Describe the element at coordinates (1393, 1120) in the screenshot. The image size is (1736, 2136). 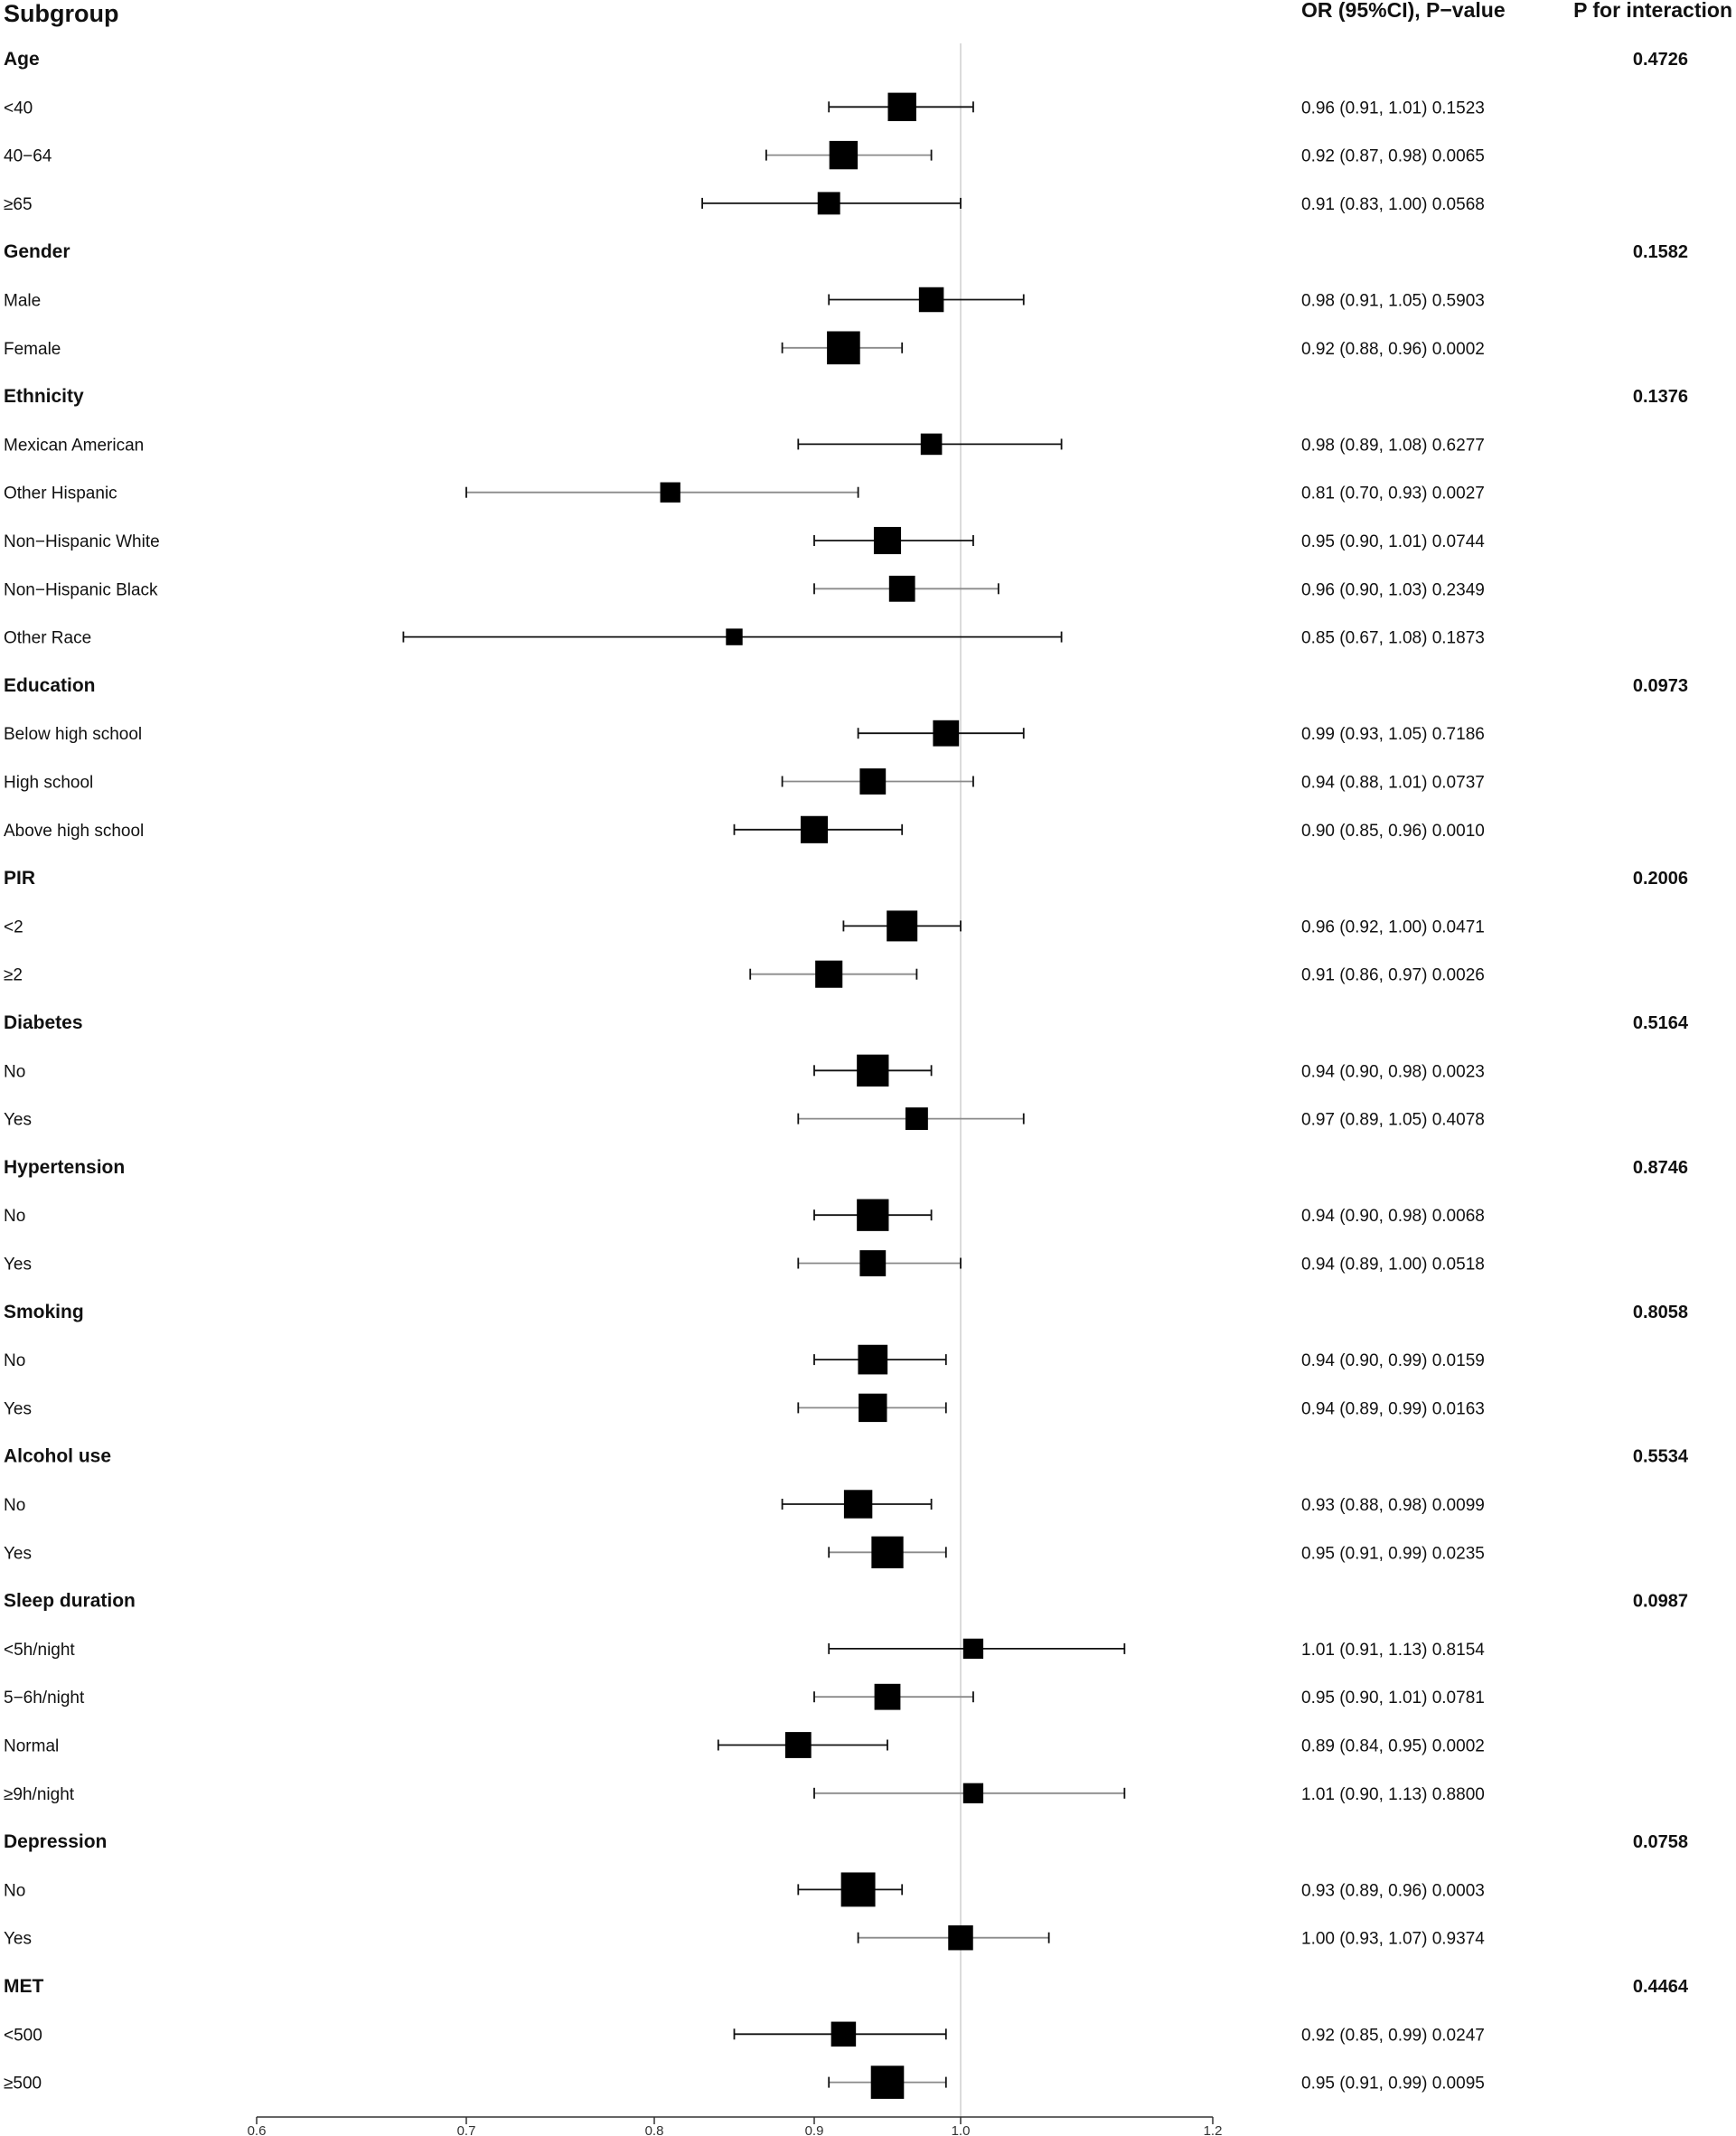
I see `or-text: 0.97 (0.89, 1.05) 0.4078` at that location.